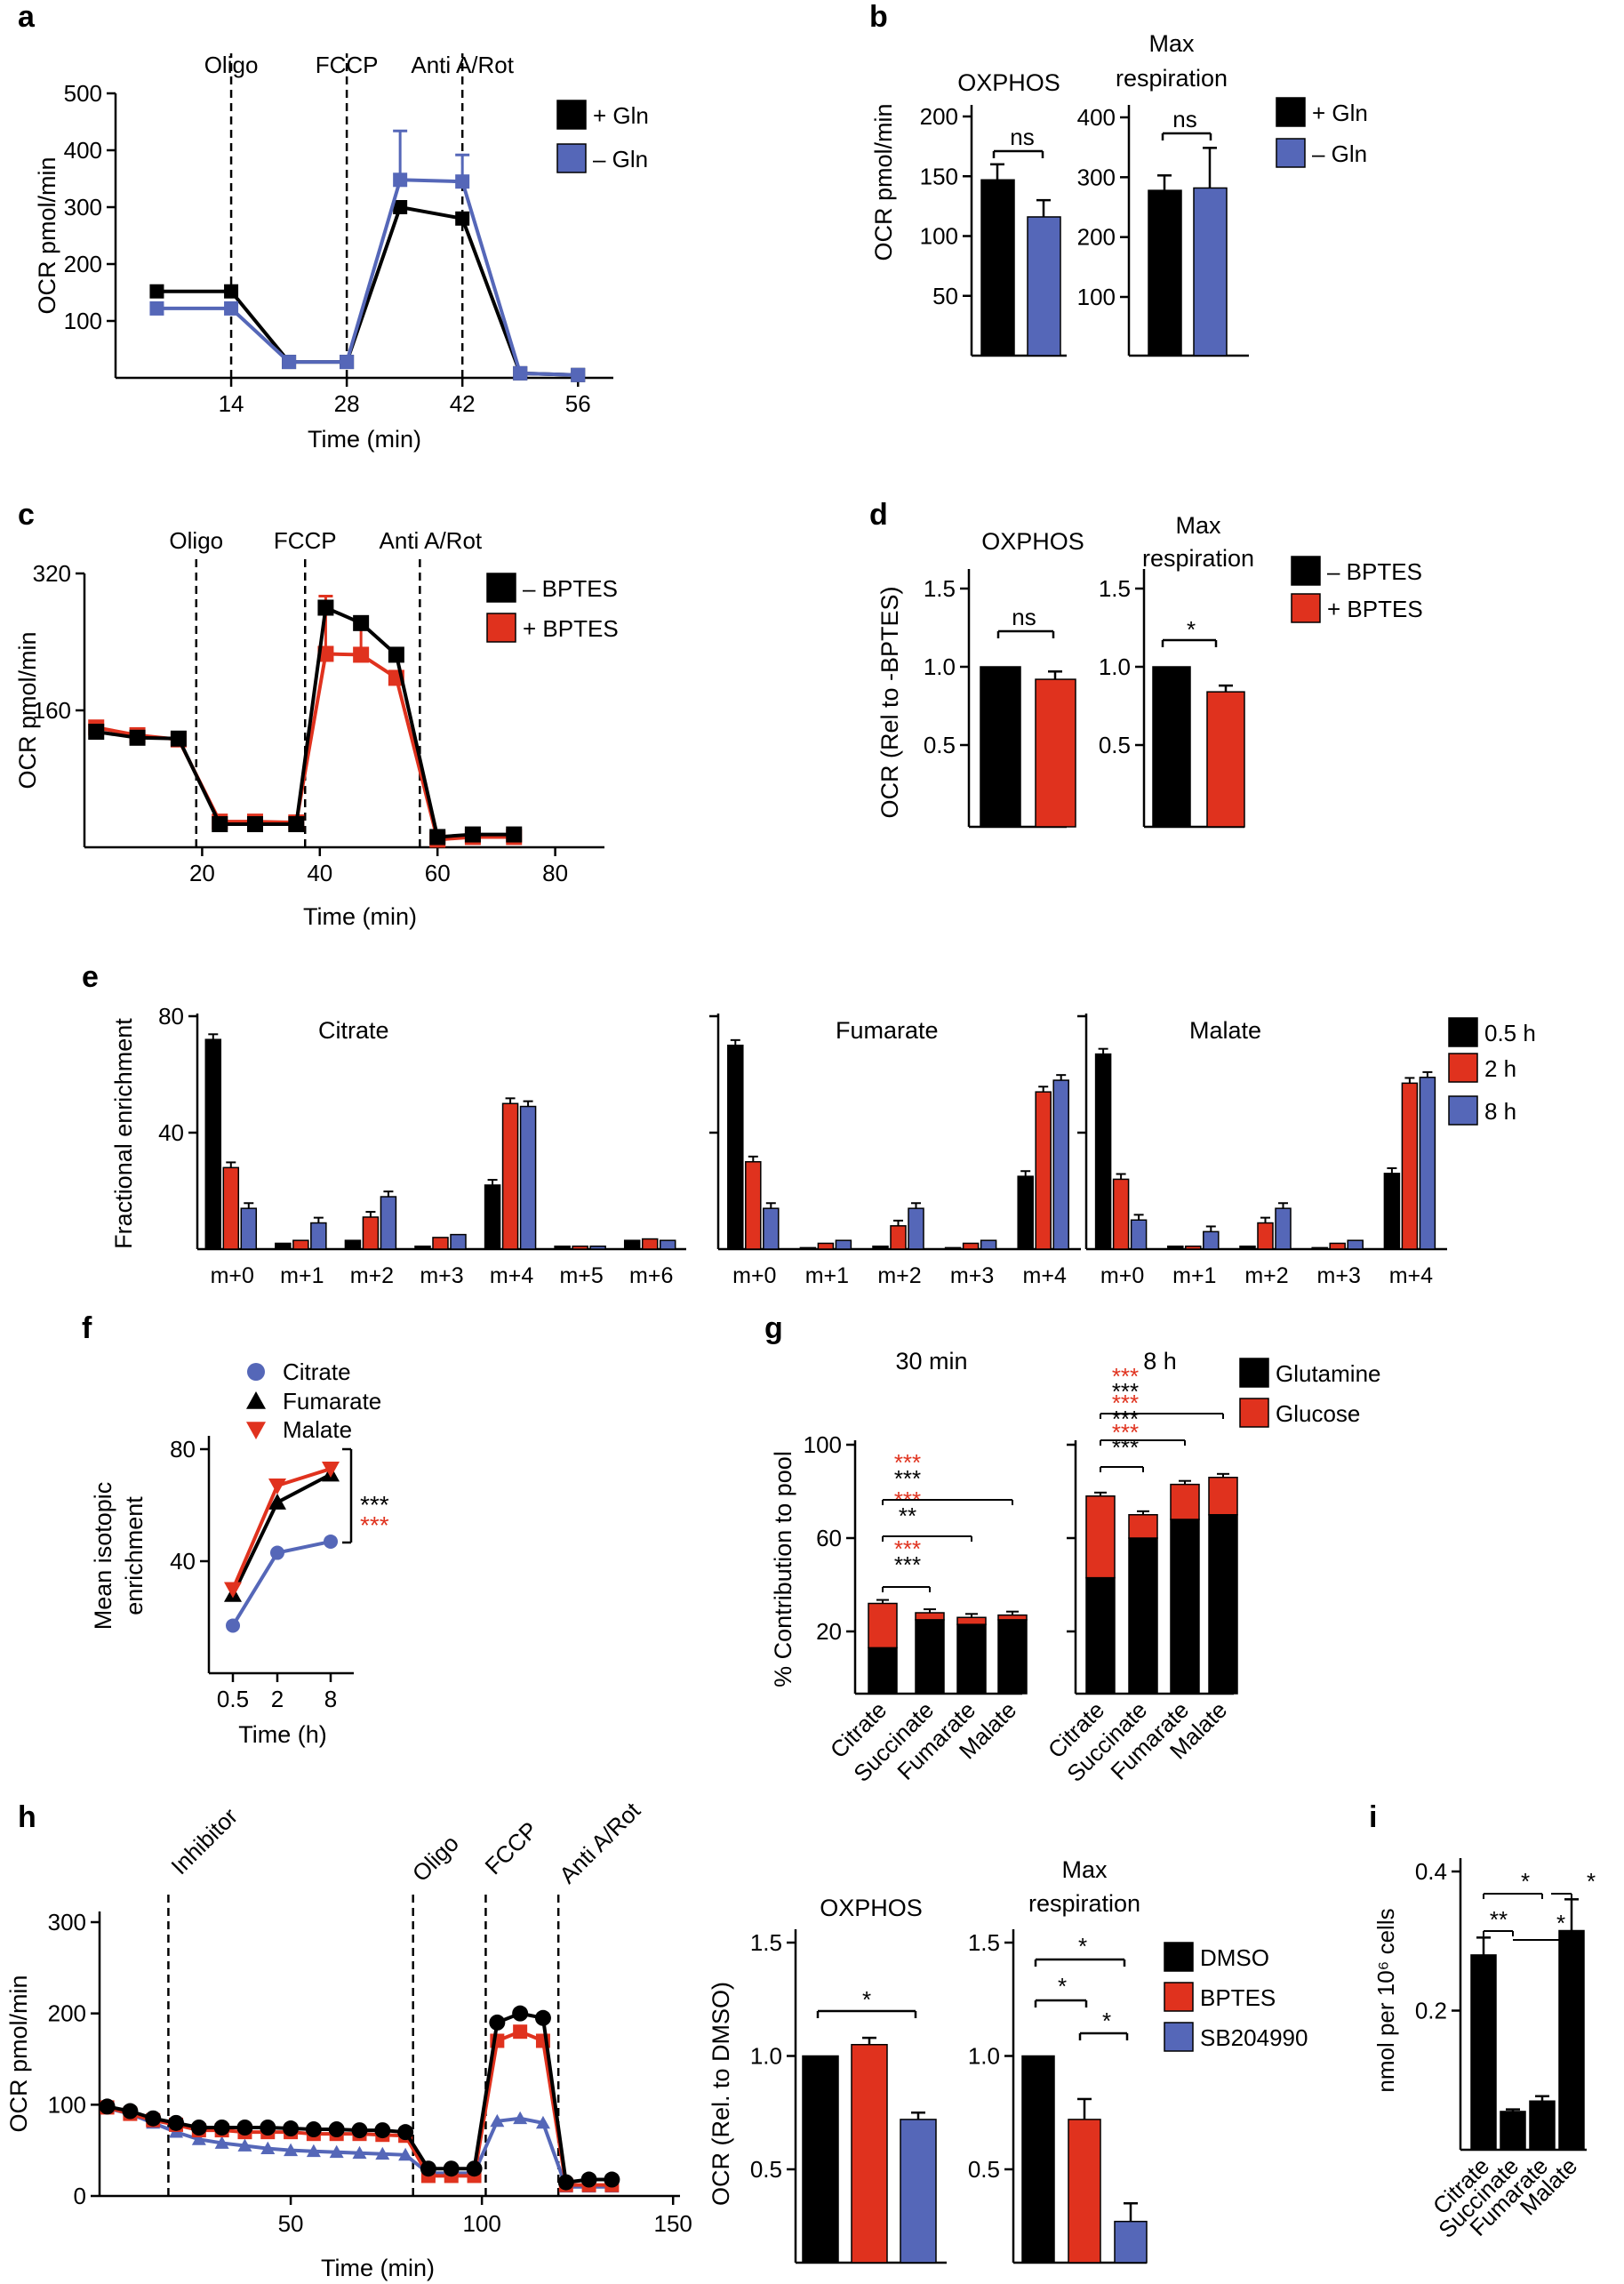 The image size is (1624, 2284). What do you see at coordinates (67, 2013) in the screenshot?
I see `panel-h-y-tick-label: 200` at bounding box center [67, 2013].